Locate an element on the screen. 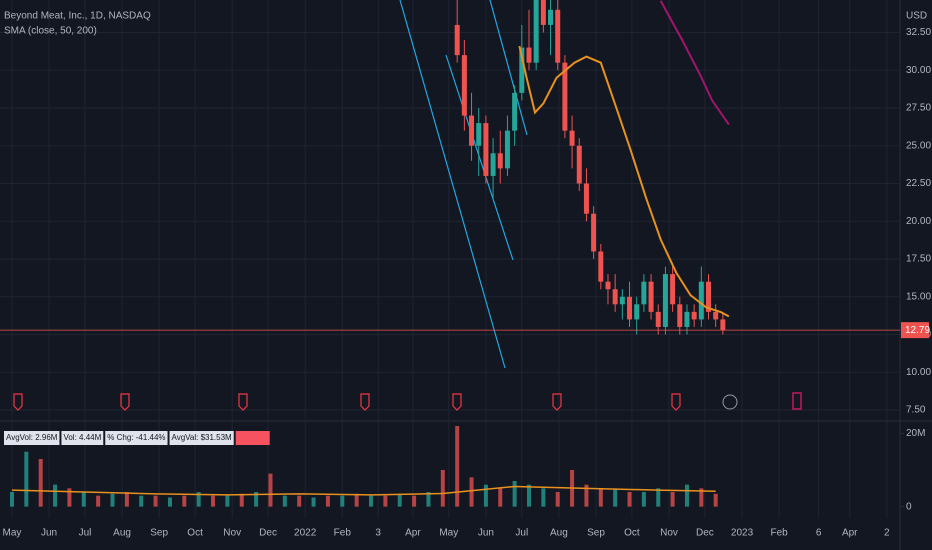  indicator-label: SMA (close, 50, 200) is located at coordinates (50, 31).